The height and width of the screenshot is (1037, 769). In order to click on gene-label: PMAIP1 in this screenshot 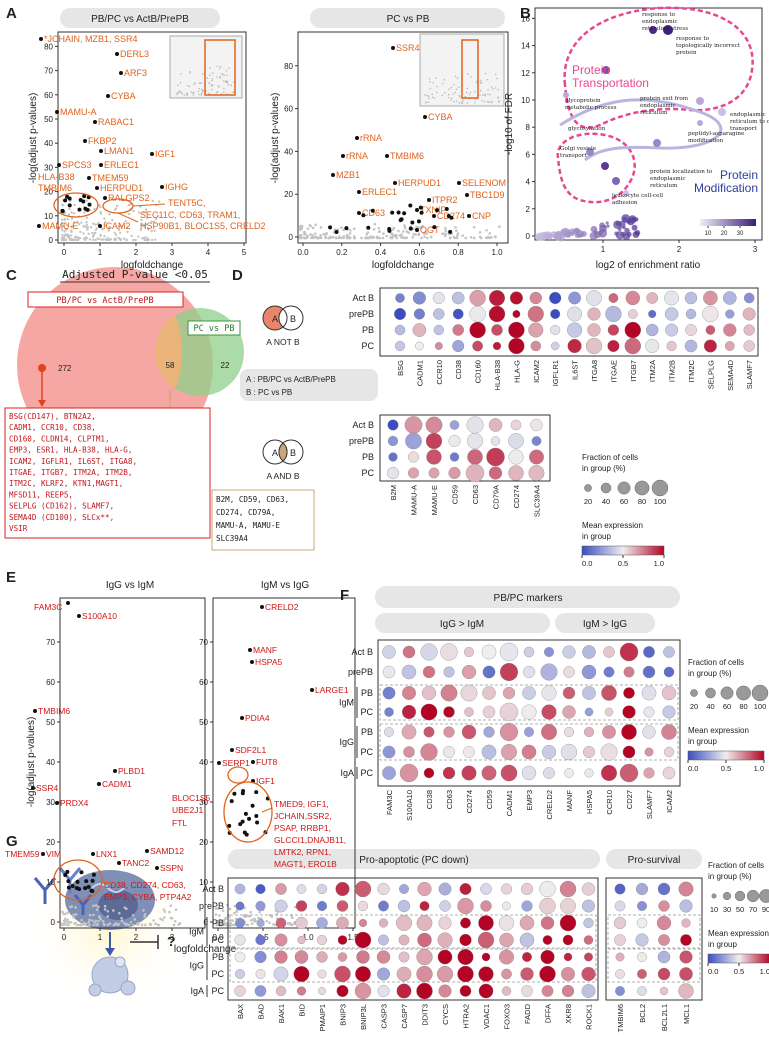, I will do `click(322, 1018)`.